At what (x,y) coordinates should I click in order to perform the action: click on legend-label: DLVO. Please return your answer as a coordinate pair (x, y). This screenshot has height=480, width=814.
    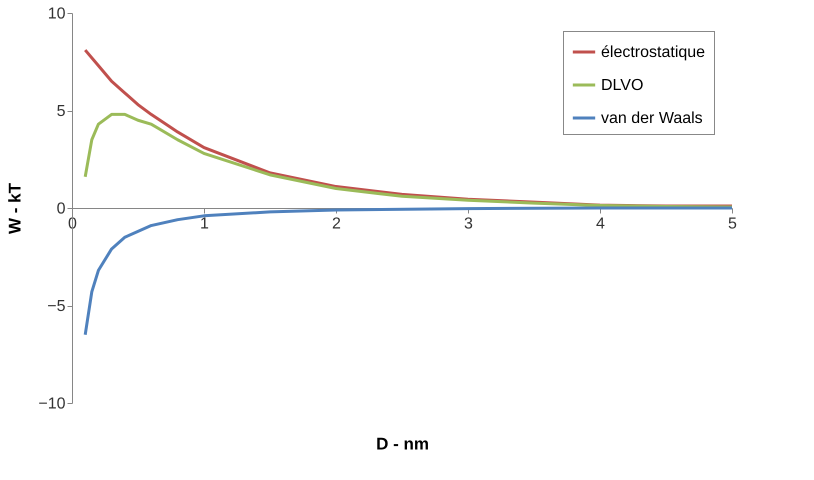
    Looking at the image, I should click on (622, 85).